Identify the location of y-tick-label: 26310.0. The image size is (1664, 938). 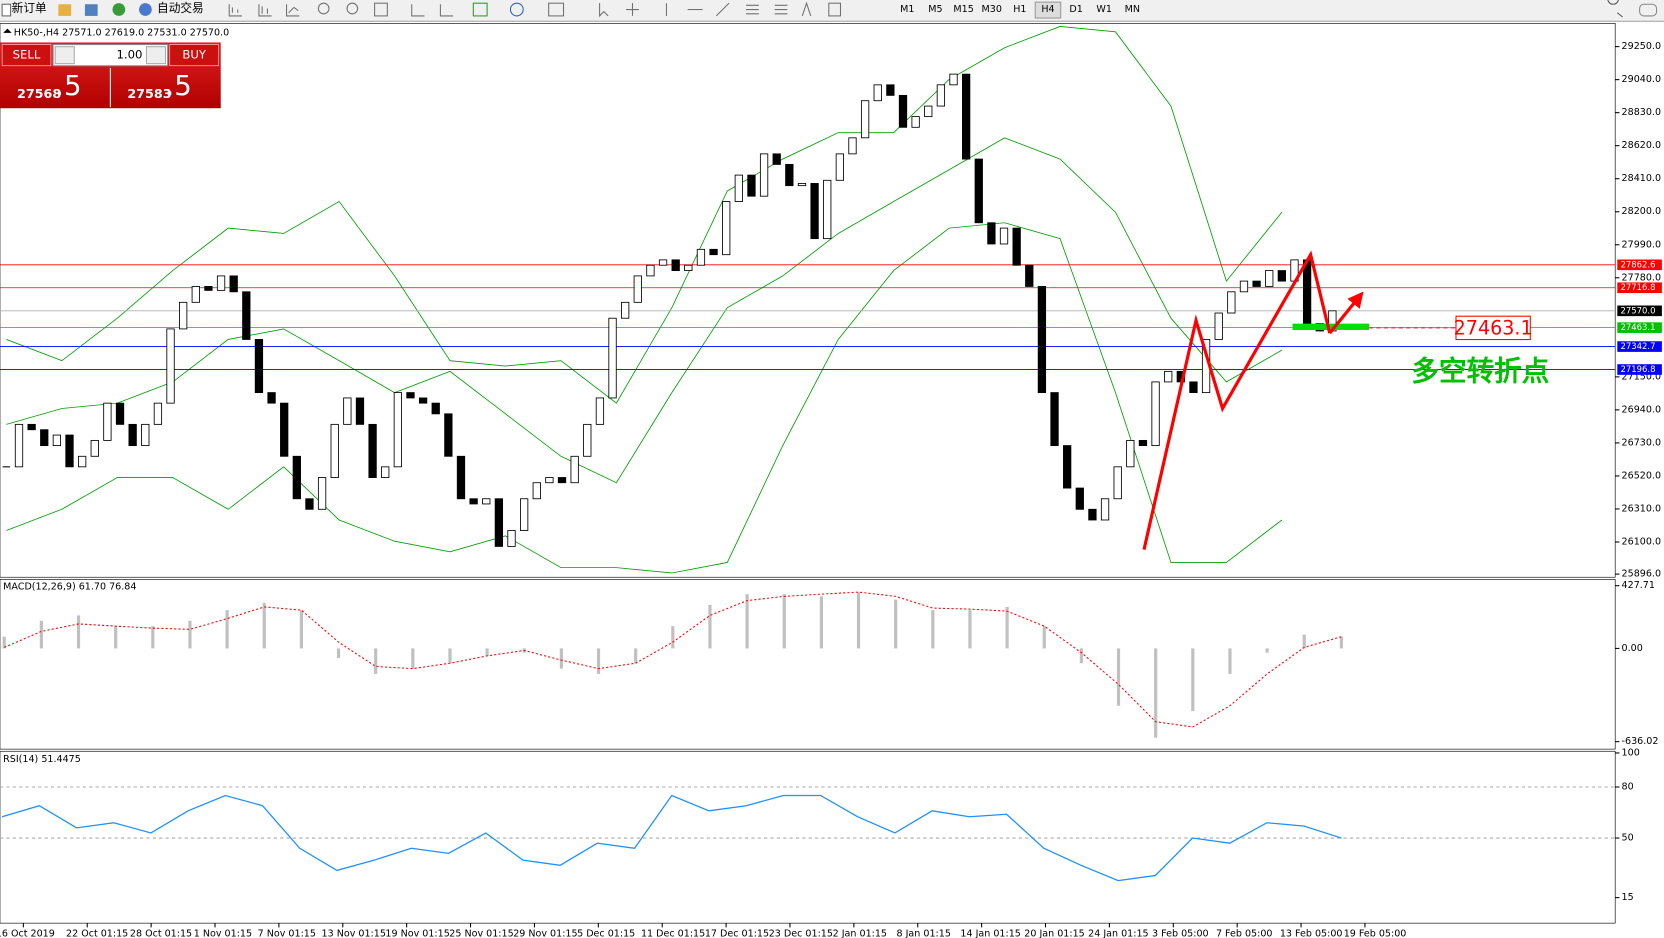
(1641, 508).